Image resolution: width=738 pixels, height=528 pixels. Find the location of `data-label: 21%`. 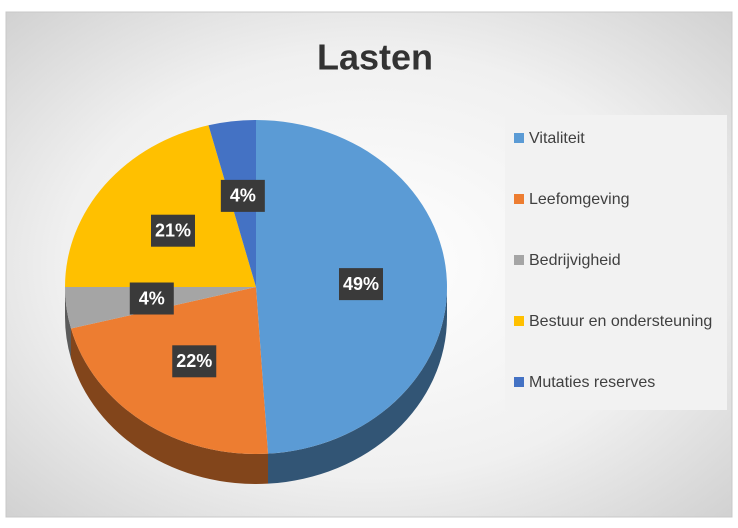

data-label: 21% is located at coordinates (173, 230).